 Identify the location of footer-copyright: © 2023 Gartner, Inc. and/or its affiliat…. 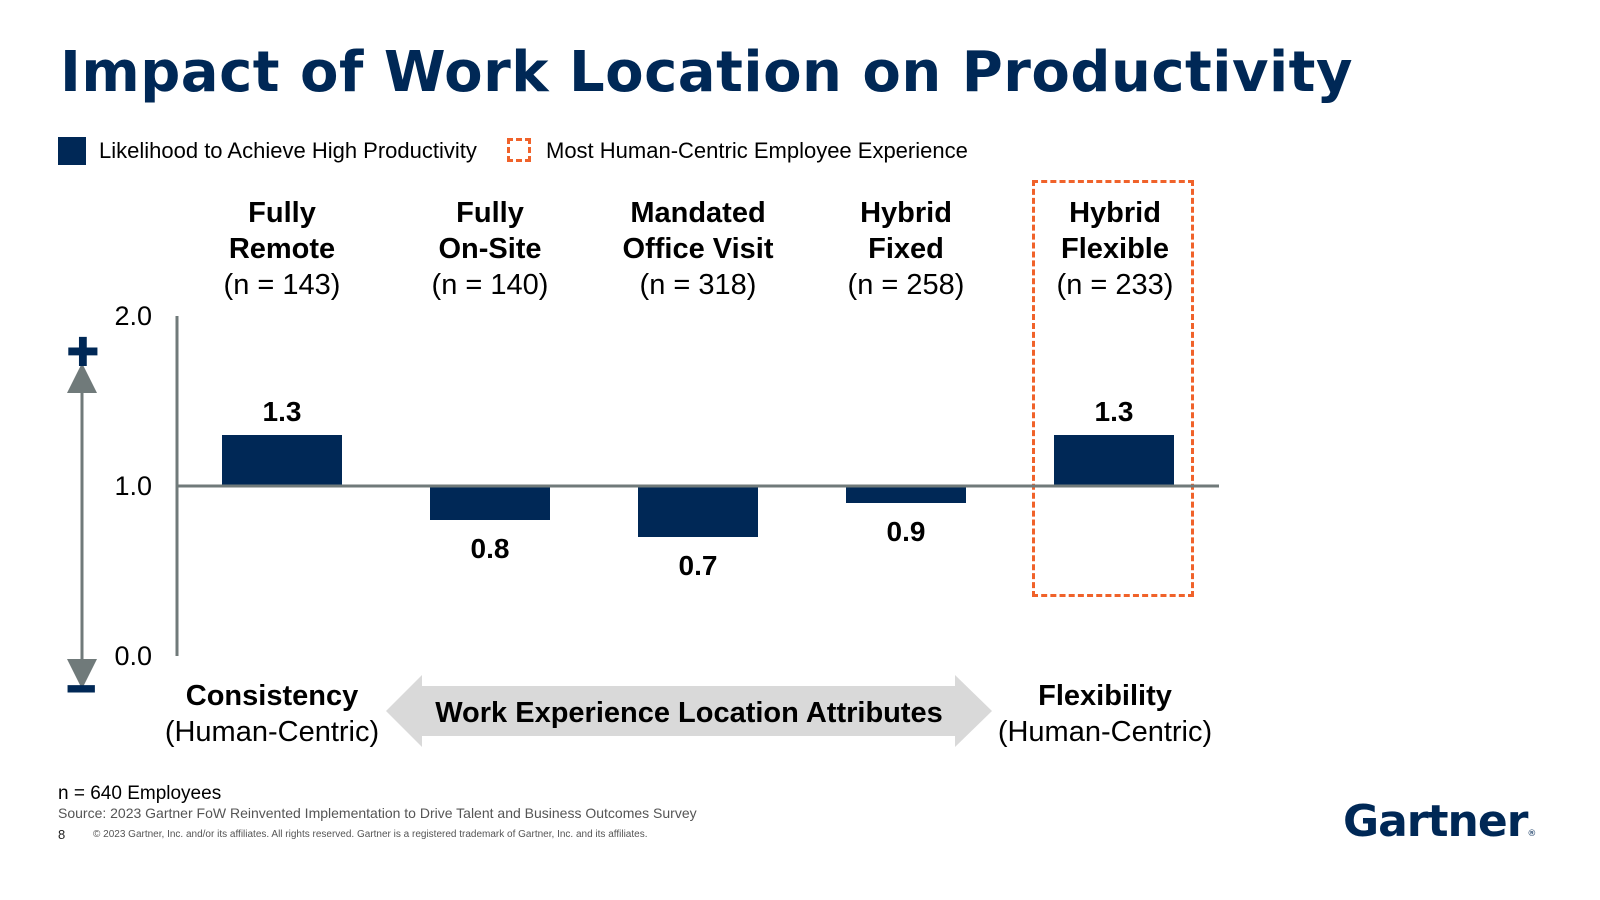
(370, 834).